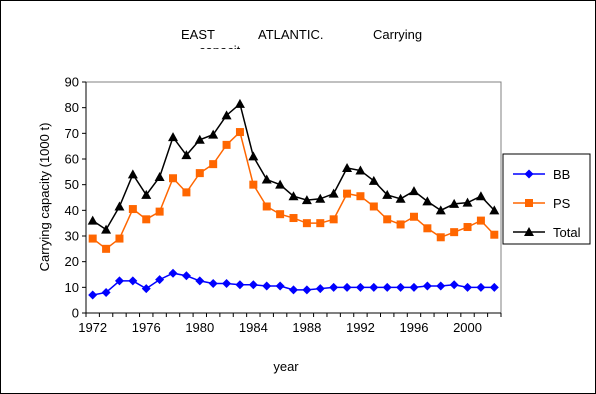 This screenshot has height=394, width=596. Describe the element at coordinates (494, 234) in the screenshot. I see `point-ps-2002` at that location.